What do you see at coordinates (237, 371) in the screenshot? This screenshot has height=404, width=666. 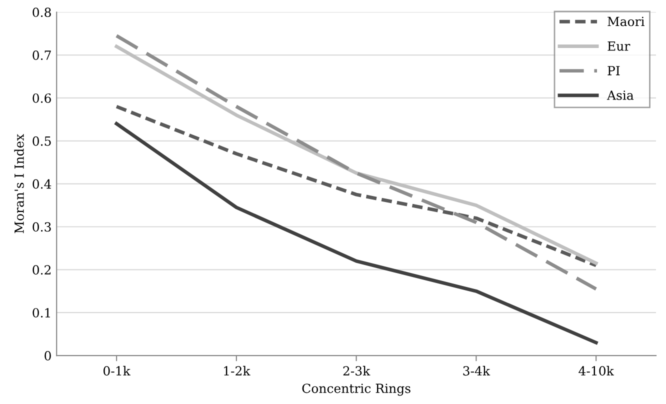 I see `x-tick-label: 1-2k` at bounding box center [237, 371].